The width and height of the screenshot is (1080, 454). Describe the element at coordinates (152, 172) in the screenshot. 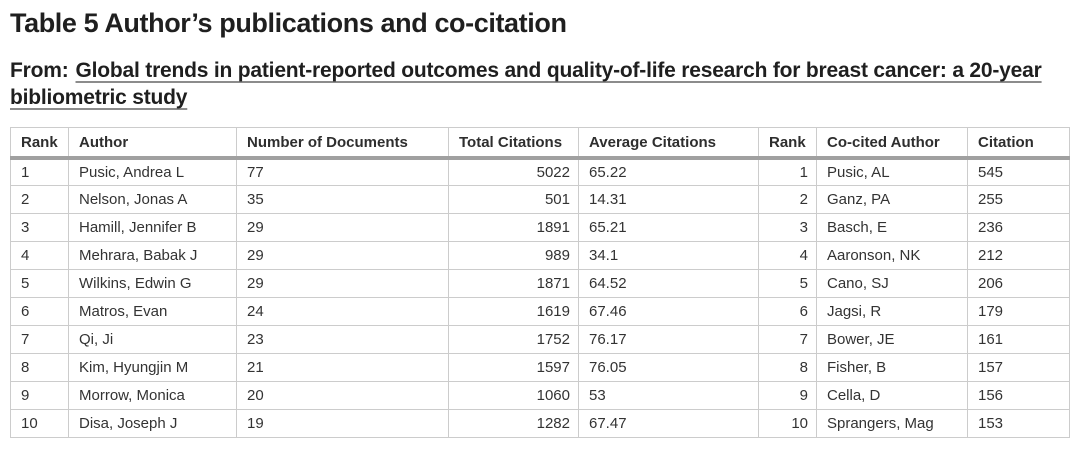

I see `table-cell: Pusic, Andrea L` at that location.